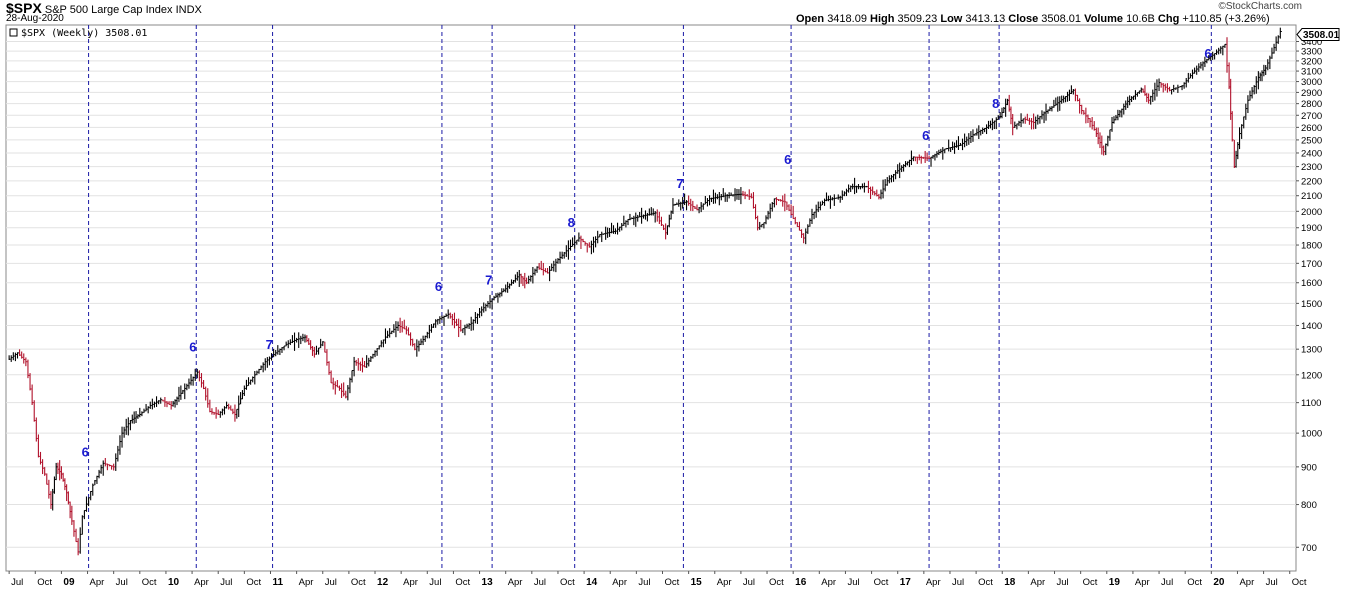  Describe the element at coordinates (1260, 6) in the screenshot. I see `brand-watermark: ©StockCharts.com` at that location.